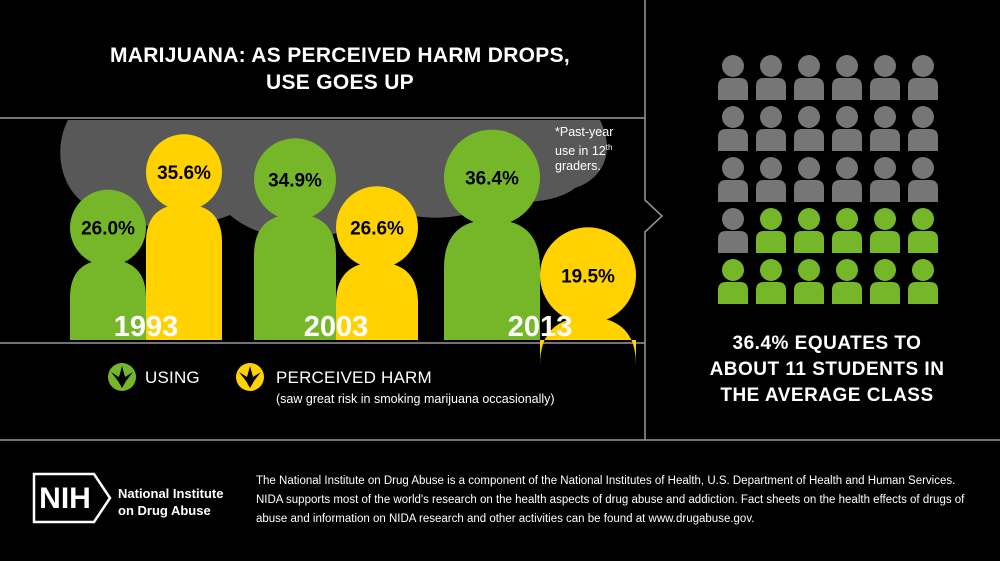 This screenshot has height=561, width=1000. I want to click on class-caption-line-3: THE AVERAGE CLASS, so click(827, 395).